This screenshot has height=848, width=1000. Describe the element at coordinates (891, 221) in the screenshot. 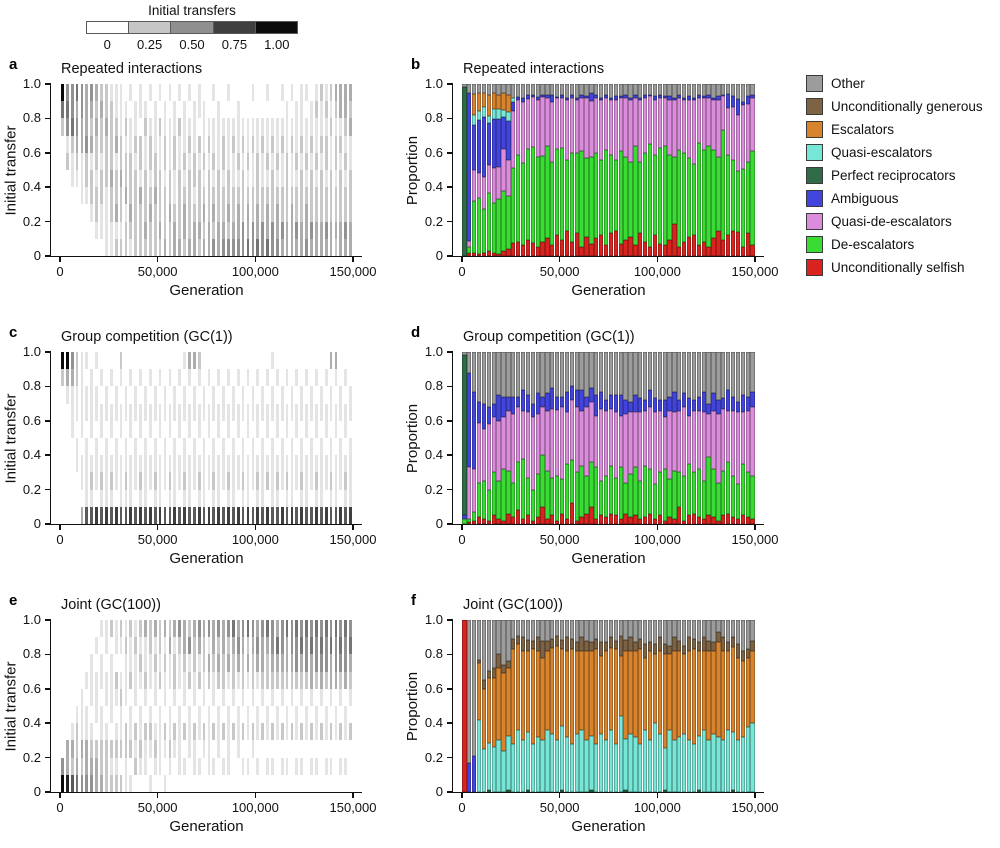

I see `legend-label: Quasi-de-escalators` at that location.